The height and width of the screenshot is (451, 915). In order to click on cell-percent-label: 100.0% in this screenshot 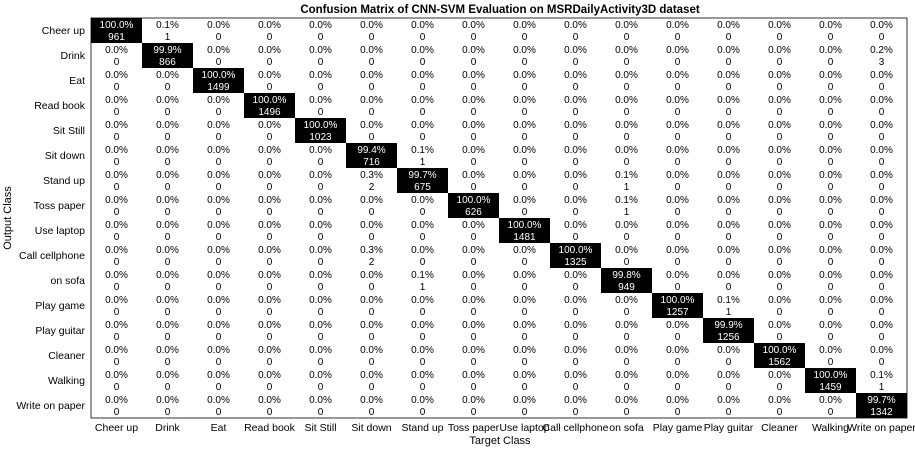, I will do `click(678, 300)`.